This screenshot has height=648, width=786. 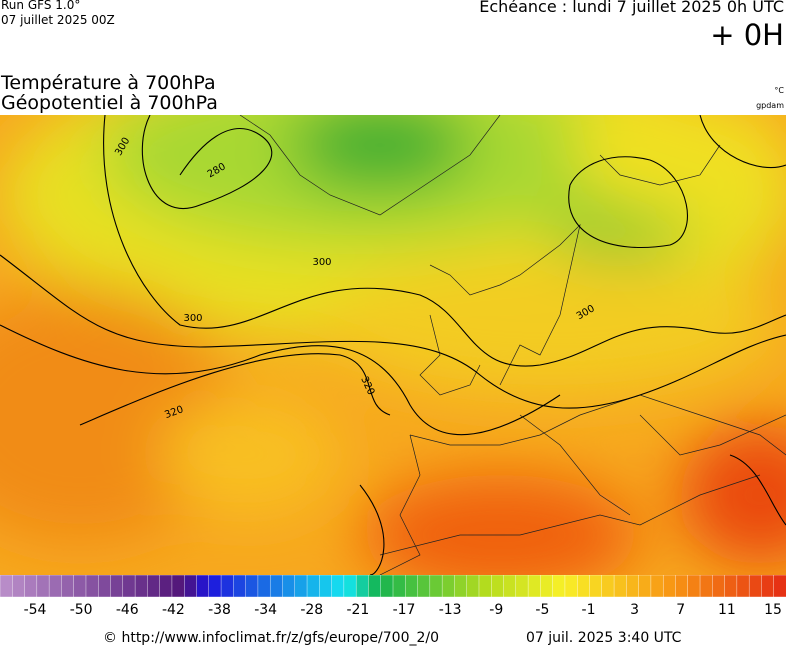 I want to click on run-date: 07 juillet 2025 00Z, so click(x=58, y=20).